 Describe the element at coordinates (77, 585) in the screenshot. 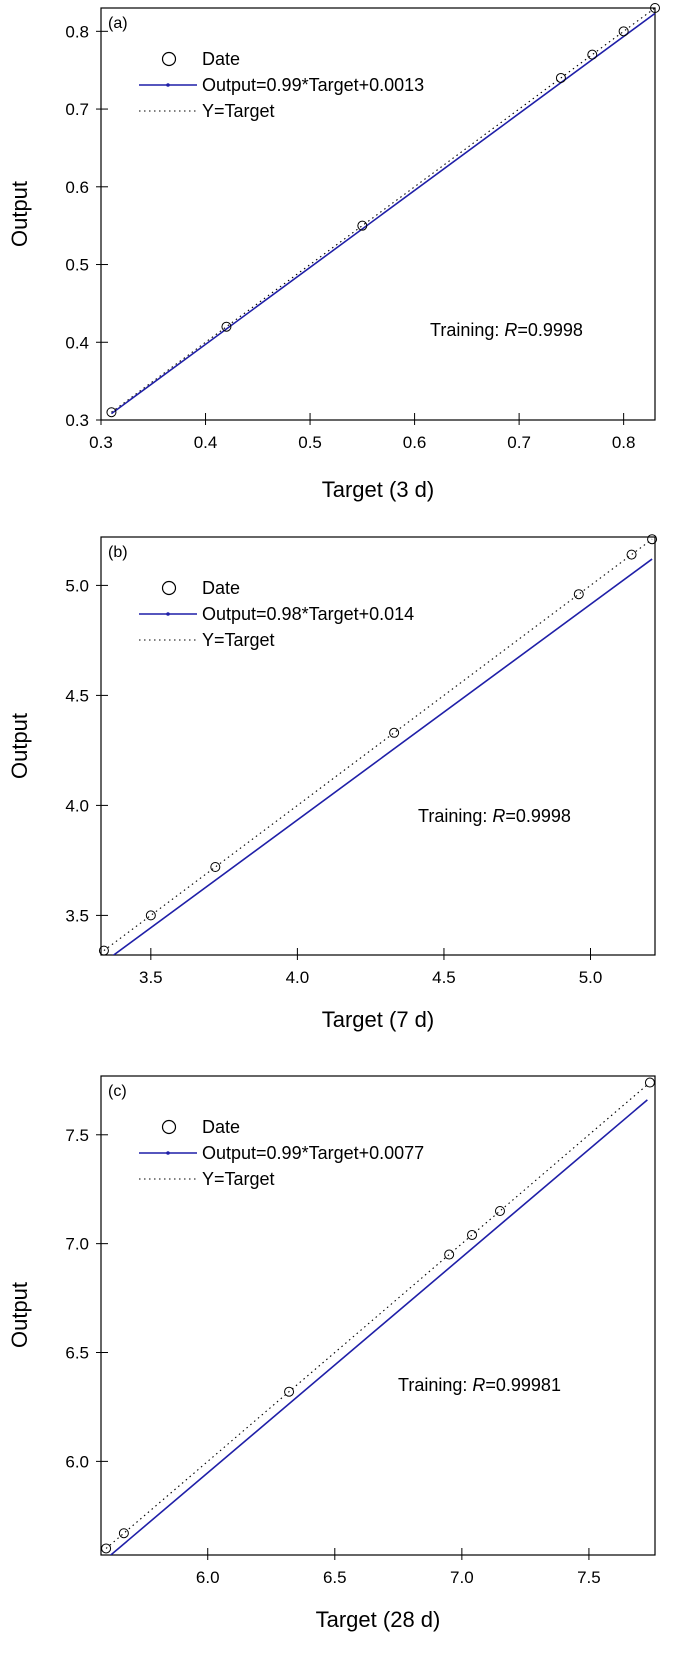

I see `y-tick-label: 5.0` at that location.